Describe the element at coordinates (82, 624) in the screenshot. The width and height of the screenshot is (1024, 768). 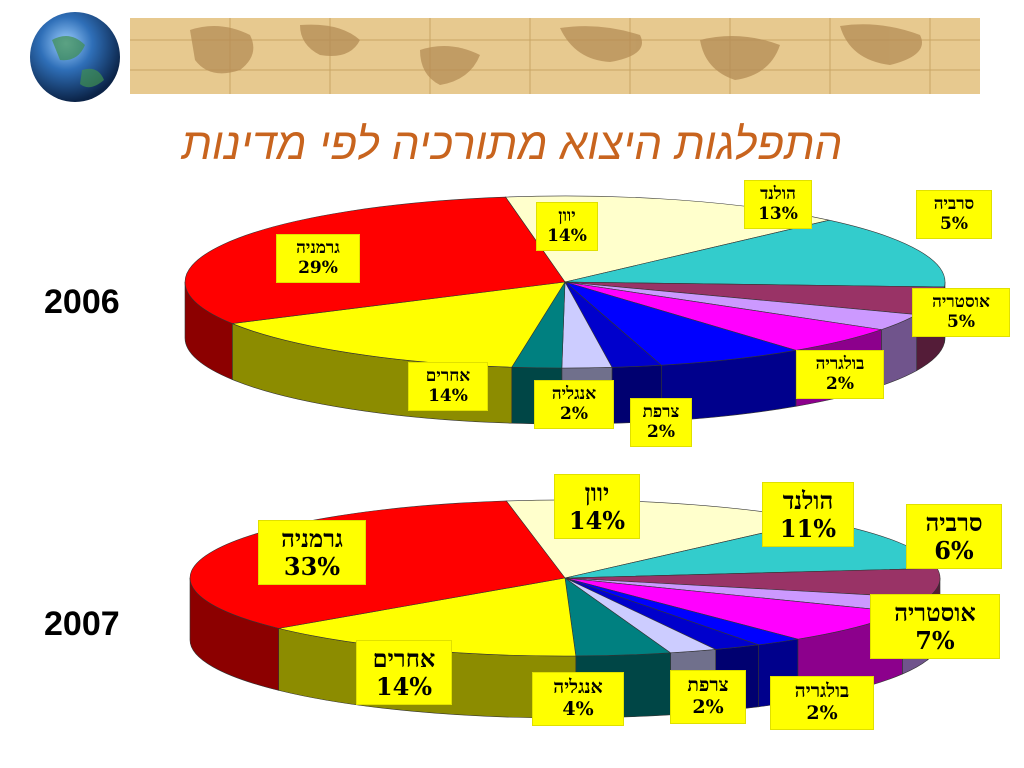
I see `year-label-2007: 2007` at that location.